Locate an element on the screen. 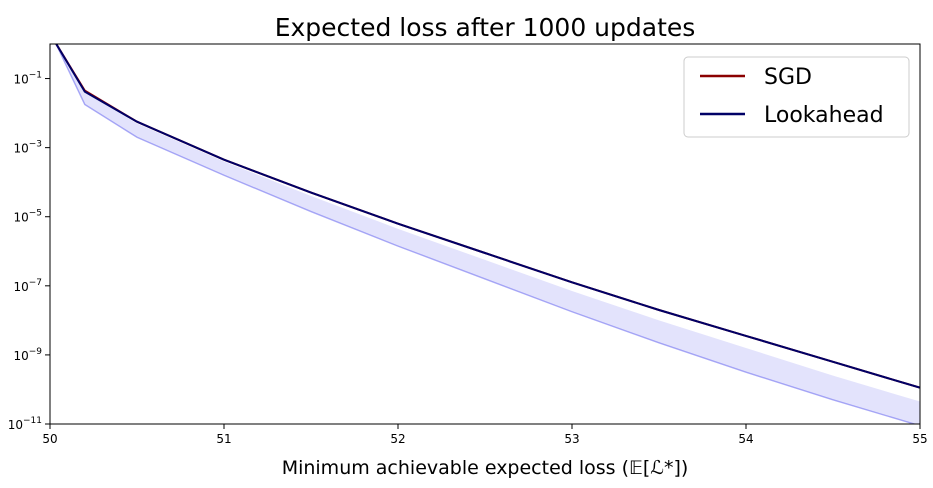 The image size is (933, 488). x-tick-label: 50 is located at coordinates (49, 439).